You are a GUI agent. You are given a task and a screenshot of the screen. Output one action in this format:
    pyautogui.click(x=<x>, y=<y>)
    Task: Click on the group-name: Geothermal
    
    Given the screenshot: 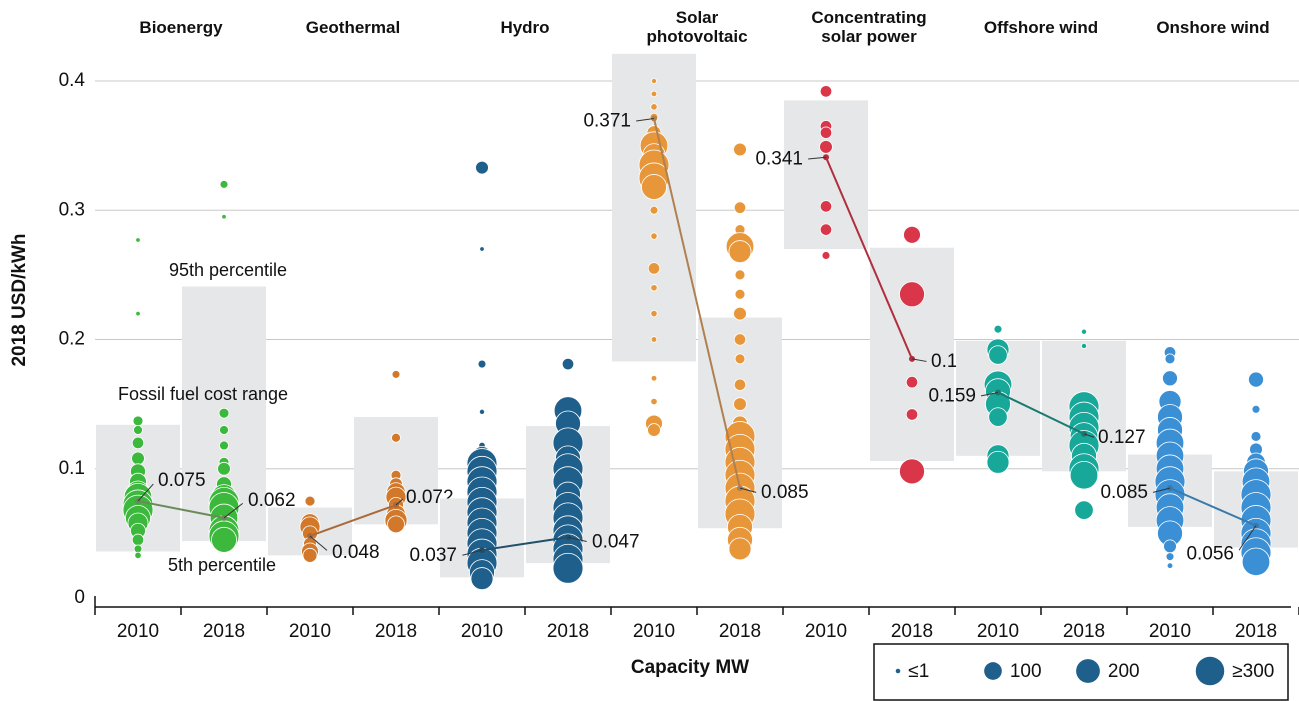 What is the action you would take?
    pyautogui.click(x=353, y=27)
    